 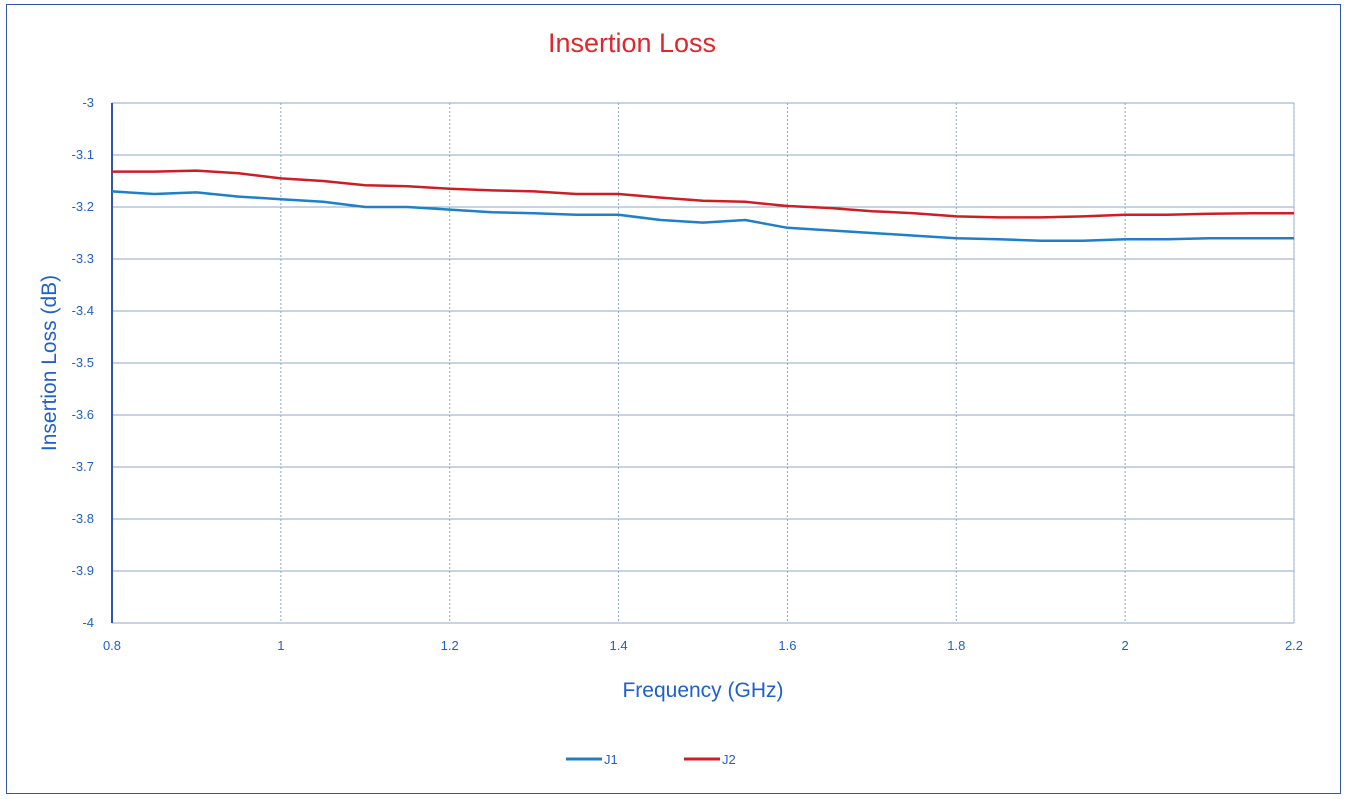 I want to click on x-tick-label: 1.2, so click(x=450, y=645).